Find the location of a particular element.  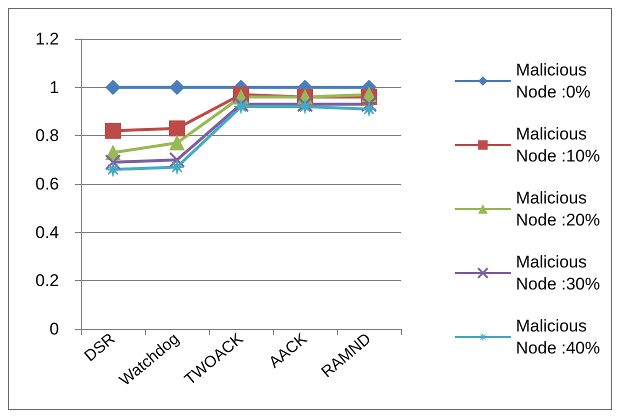

legend-label: Malicious Node :0% is located at coordinates (553, 81).